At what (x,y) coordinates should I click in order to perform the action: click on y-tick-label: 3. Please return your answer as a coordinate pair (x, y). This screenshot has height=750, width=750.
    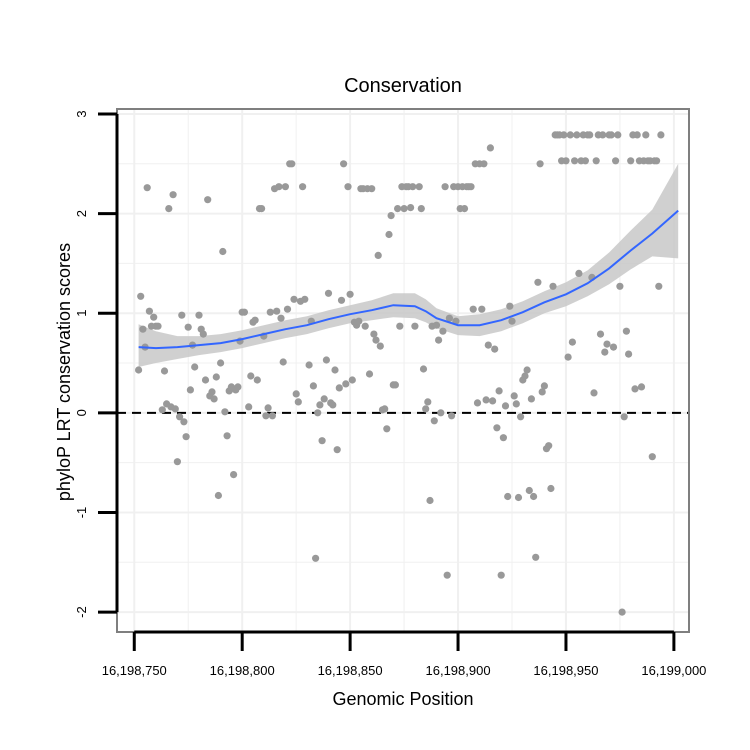
    Looking at the image, I should click on (81, 113).